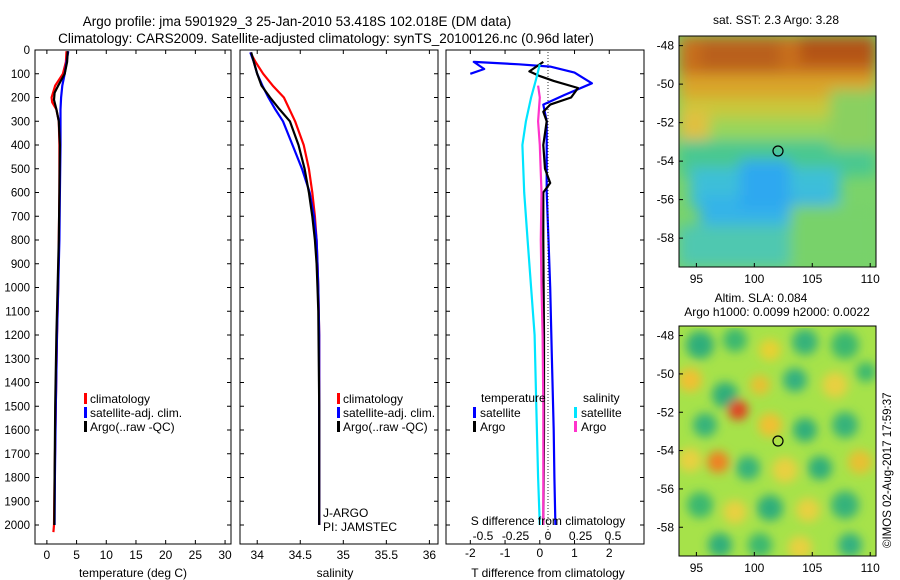 This screenshot has height=580, width=900. What do you see at coordinates (505, 553) in the screenshot?
I see `x-tick-label: -1` at bounding box center [505, 553].